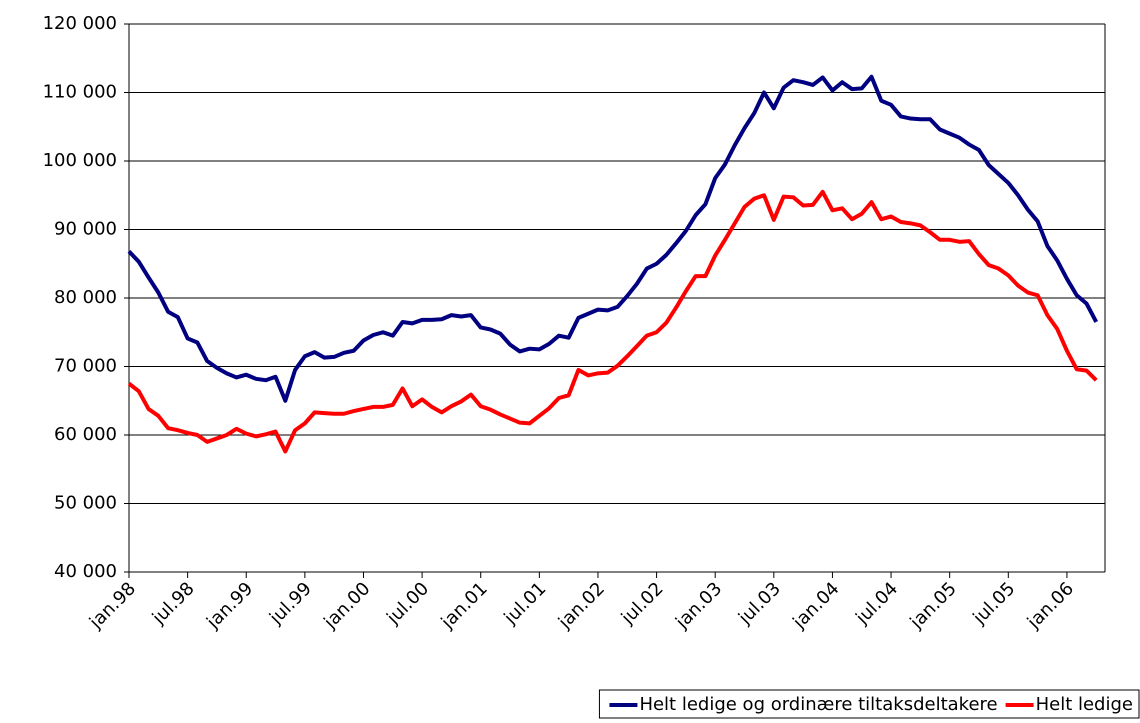 The width and height of the screenshot is (1140, 723). I want to click on y-tick-label: 120 000, so click(80, 23).